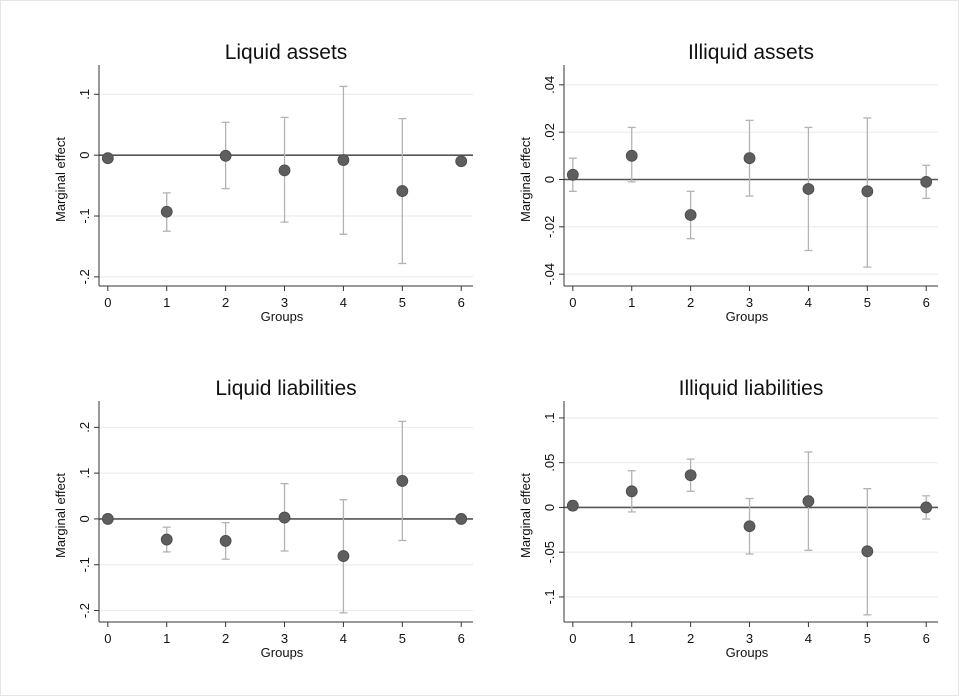  I want to click on y-tick-label: .02, so click(549, 132).